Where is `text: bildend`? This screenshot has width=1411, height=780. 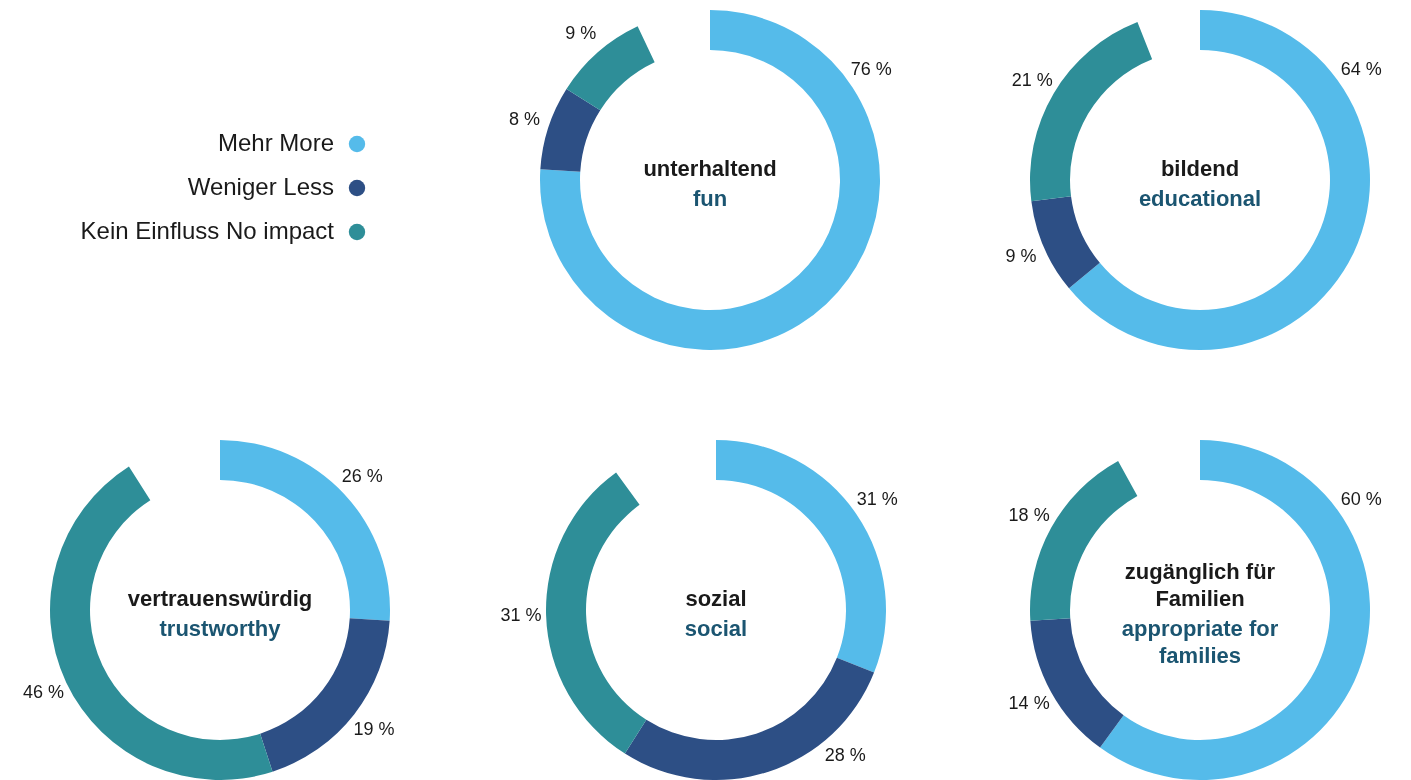
text: bildend is located at coordinates (1200, 168).